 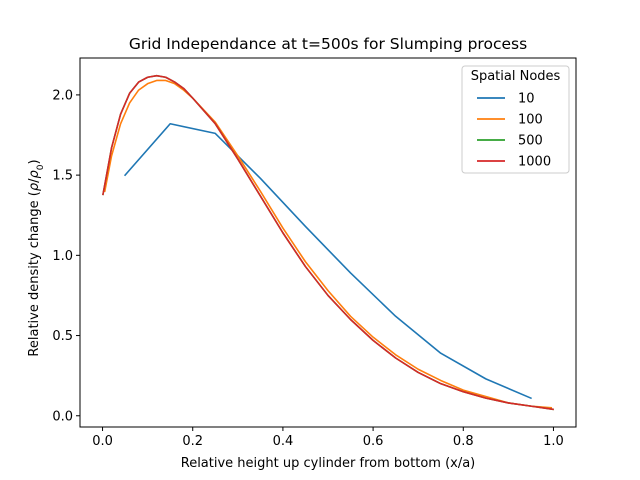 What do you see at coordinates (34, 186) in the screenshot?
I see `y-axis-label-rho: ρ` at bounding box center [34, 186].